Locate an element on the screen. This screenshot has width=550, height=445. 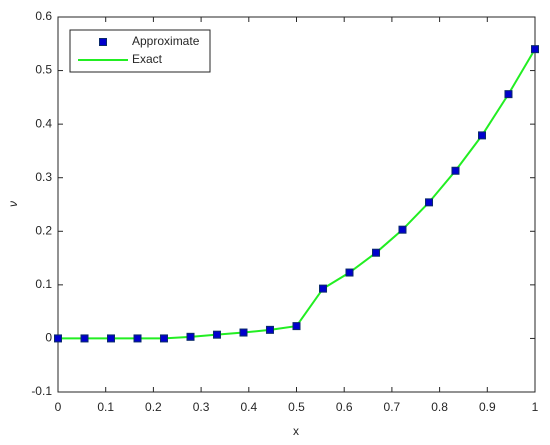
y-tick-label: 0.4 is located at coordinates (43, 123).